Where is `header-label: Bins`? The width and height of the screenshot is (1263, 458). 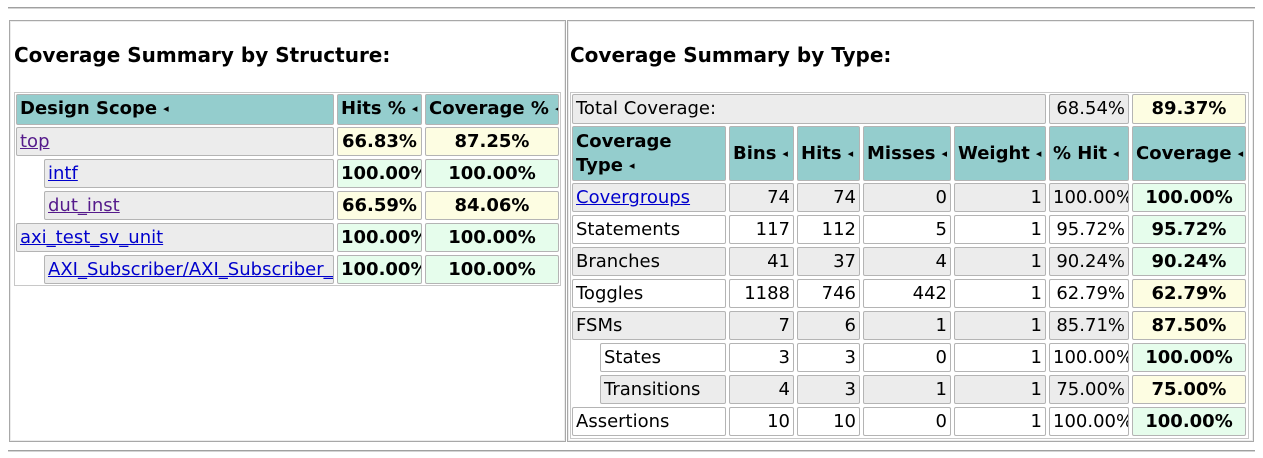
header-label: Bins is located at coordinates (755, 153).